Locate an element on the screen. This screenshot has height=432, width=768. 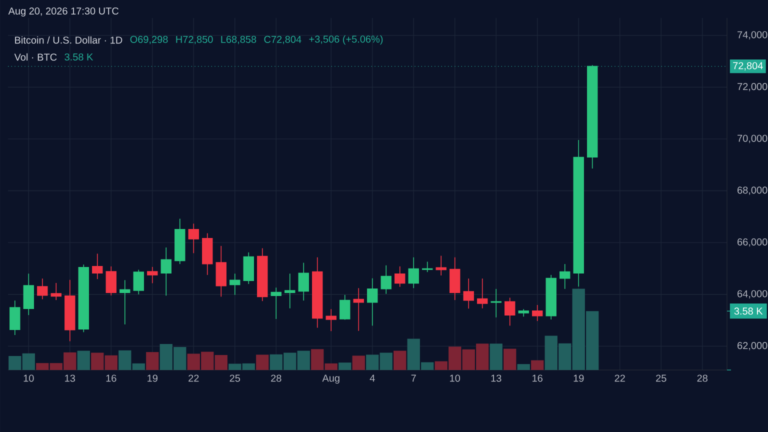
y2-tick-label: 3.58 K is located at coordinates (748, 311).